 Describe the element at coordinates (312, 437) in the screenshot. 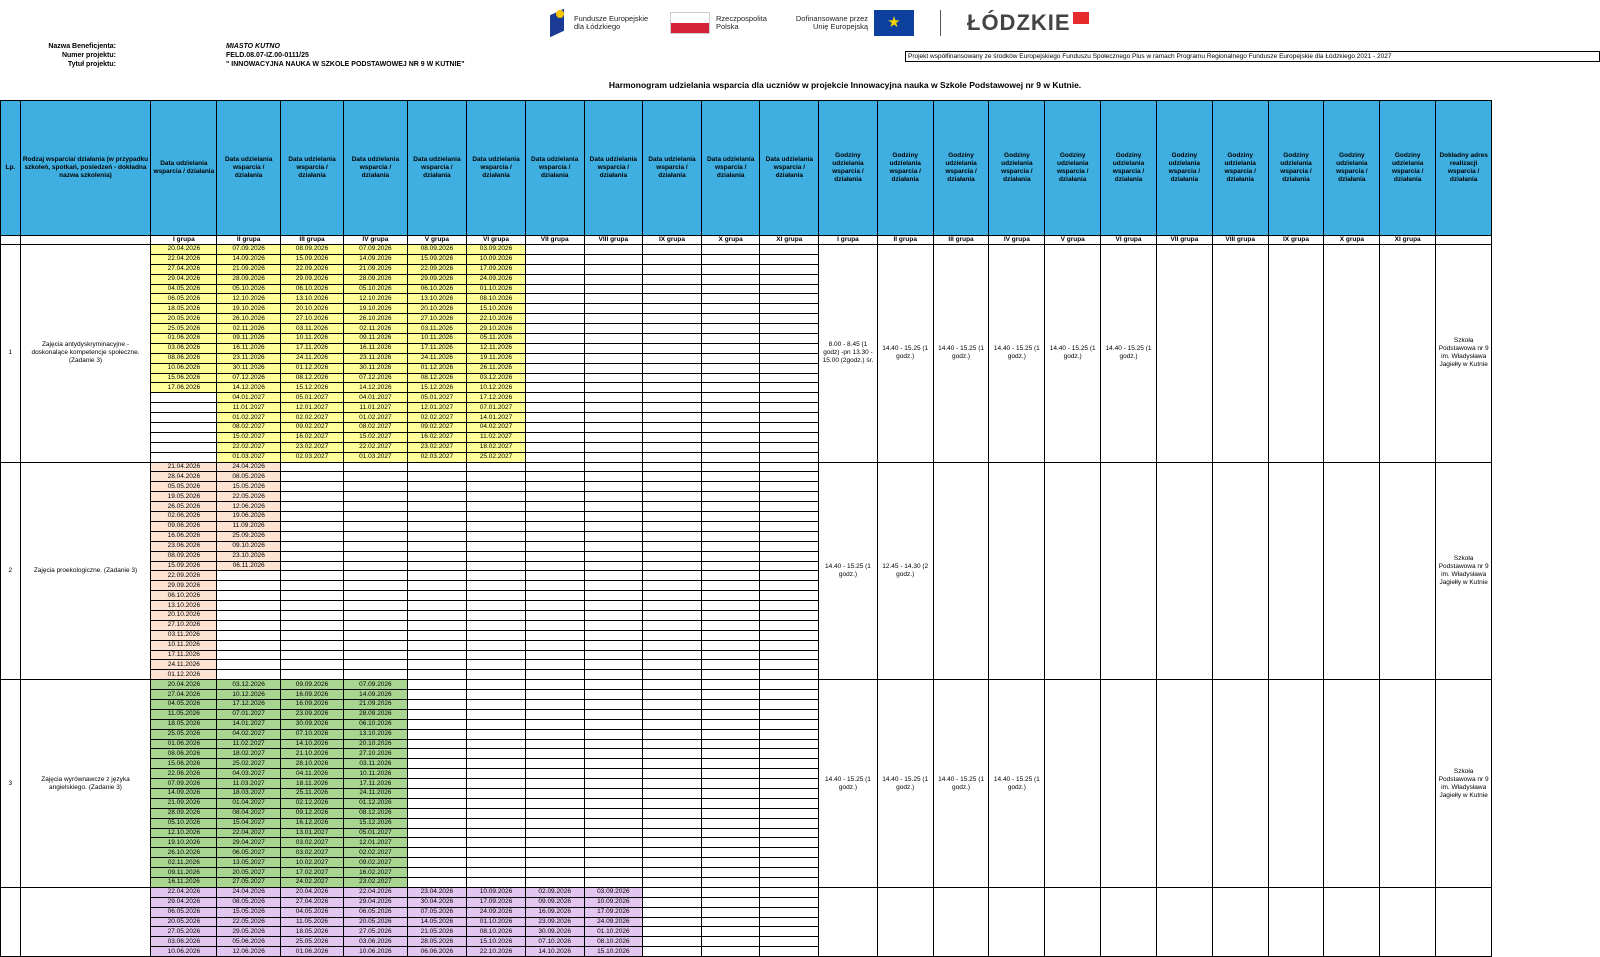

I see `date-cell: 16.02.2027` at that location.